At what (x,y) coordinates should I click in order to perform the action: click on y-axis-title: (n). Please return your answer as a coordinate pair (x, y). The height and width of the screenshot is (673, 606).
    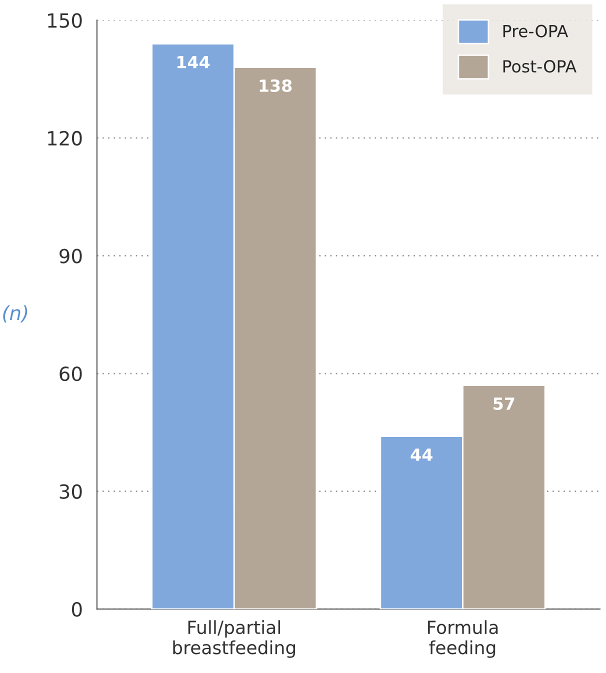
    Looking at the image, I should click on (15, 314).